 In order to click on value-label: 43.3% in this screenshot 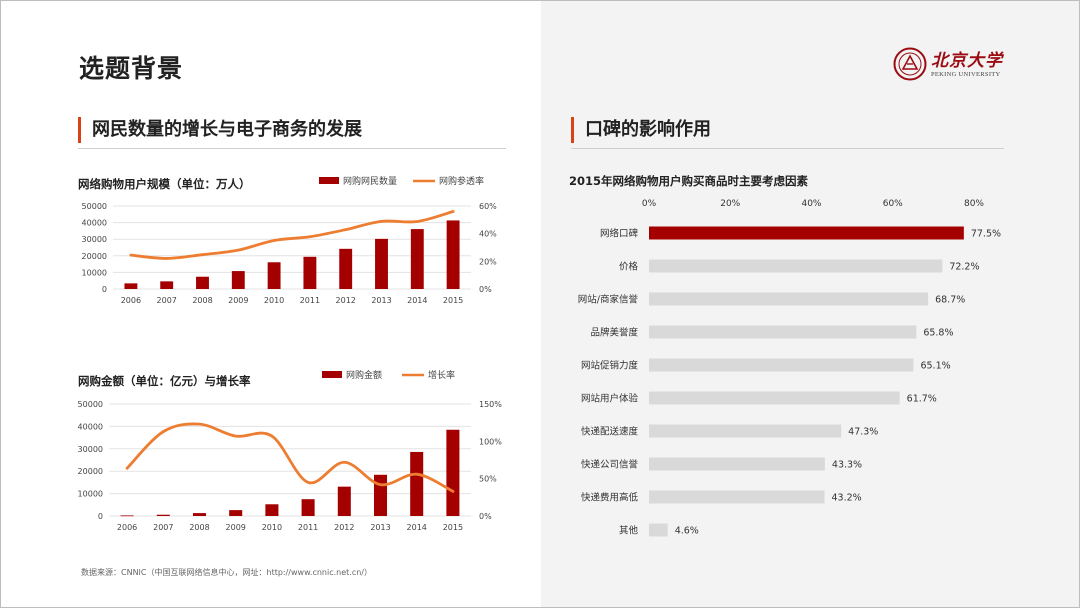, I will do `click(847, 465)`.